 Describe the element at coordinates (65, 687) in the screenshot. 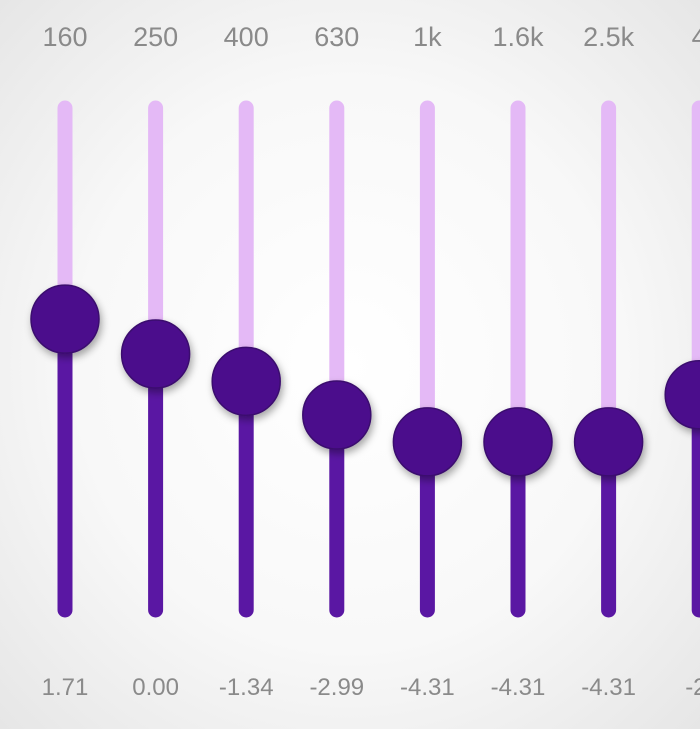

I see `gain-value: 1.71` at that location.